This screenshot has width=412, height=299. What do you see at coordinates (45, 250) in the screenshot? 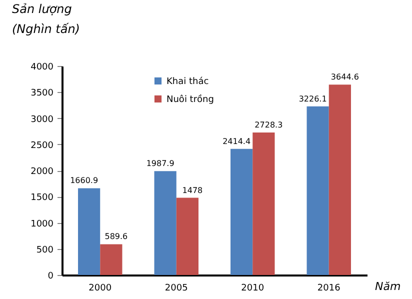
I see `y-tick-label: 500` at bounding box center [45, 250].